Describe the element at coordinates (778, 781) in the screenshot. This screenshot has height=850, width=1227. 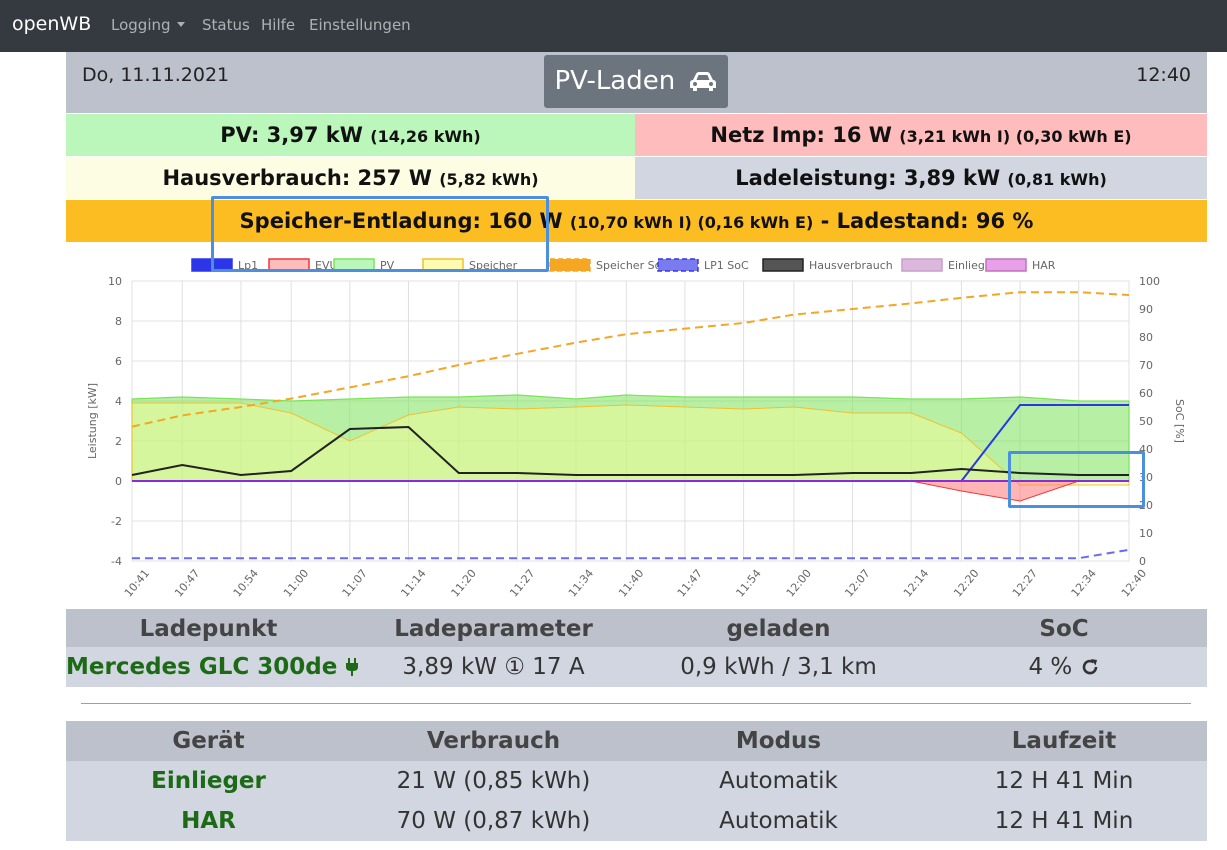
I see `modus-value: Automatik` at that location.